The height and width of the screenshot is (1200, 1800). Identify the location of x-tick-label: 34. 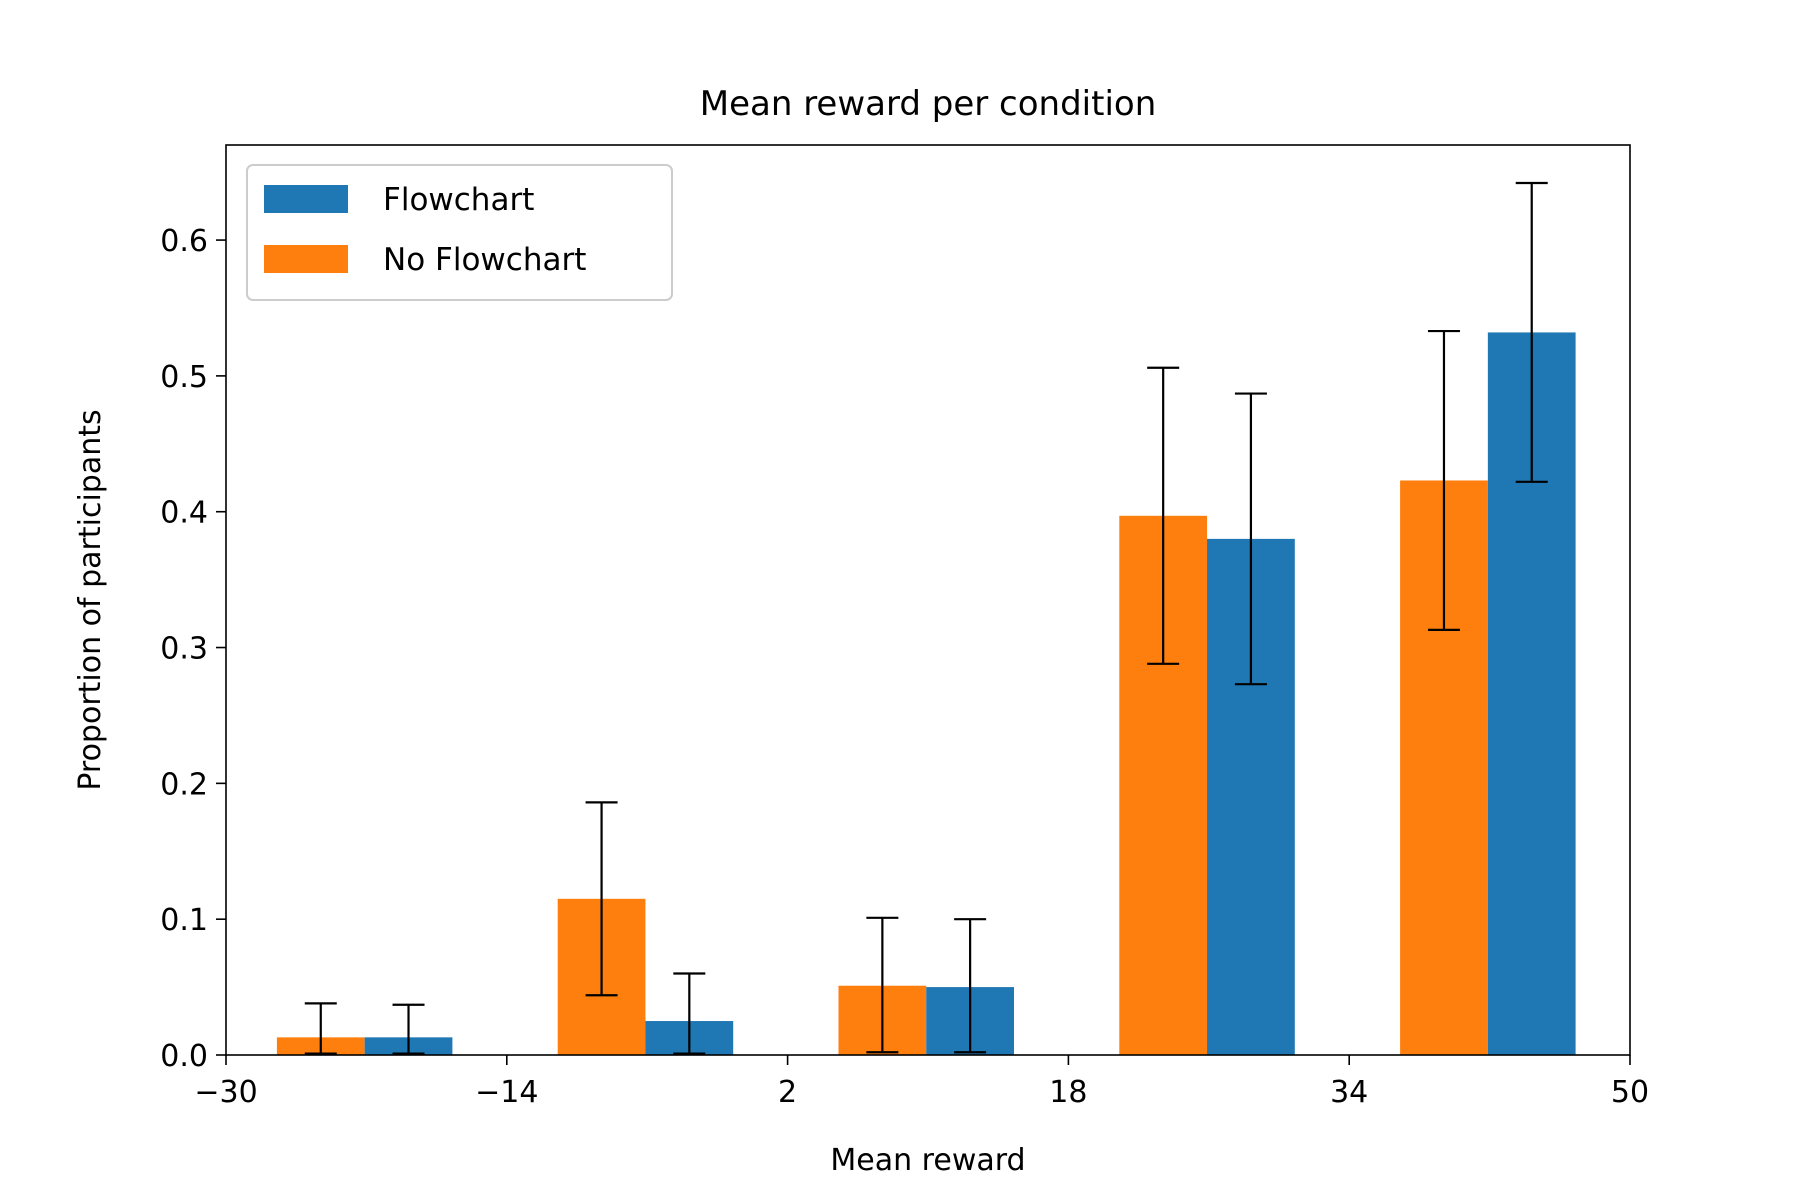
(1349, 1092).